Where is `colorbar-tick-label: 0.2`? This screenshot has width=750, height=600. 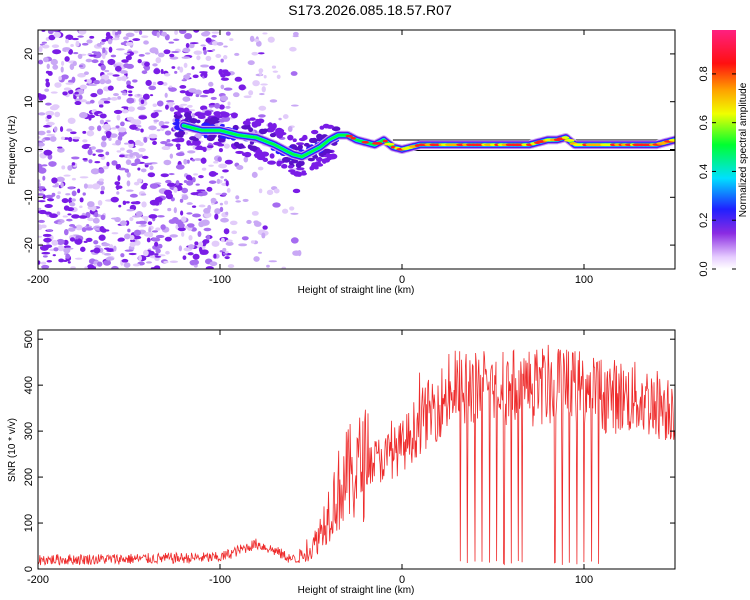
colorbar-tick-label: 0.2 is located at coordinates (704, 220).